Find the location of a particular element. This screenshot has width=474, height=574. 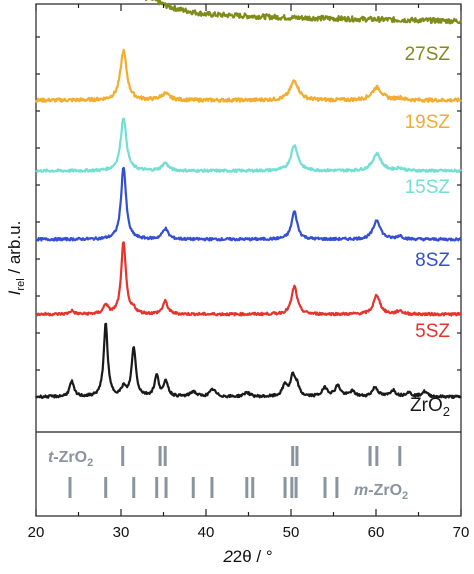

x-tick-label: 30 is located at coordinates (121, 532).